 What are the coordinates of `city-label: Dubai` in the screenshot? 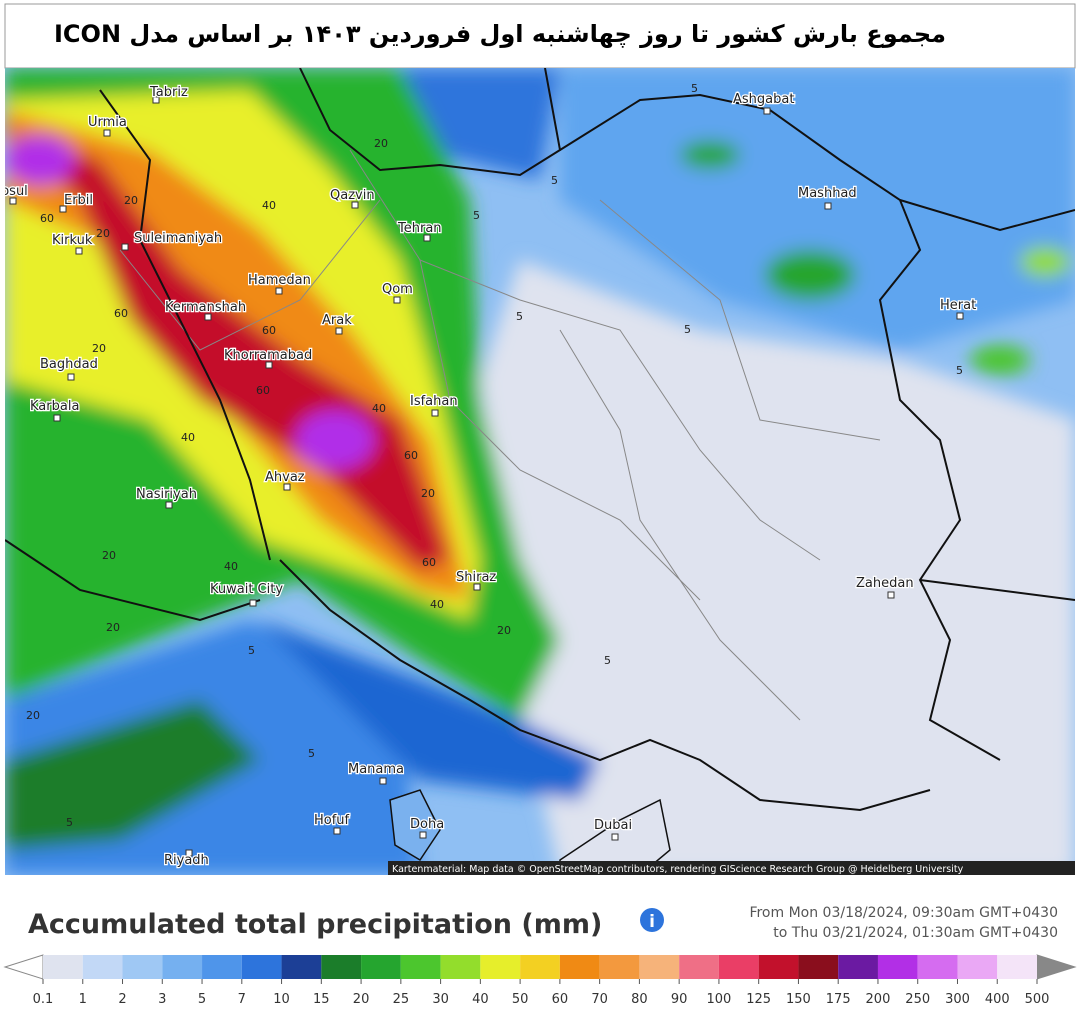 It's located at (613, 825).